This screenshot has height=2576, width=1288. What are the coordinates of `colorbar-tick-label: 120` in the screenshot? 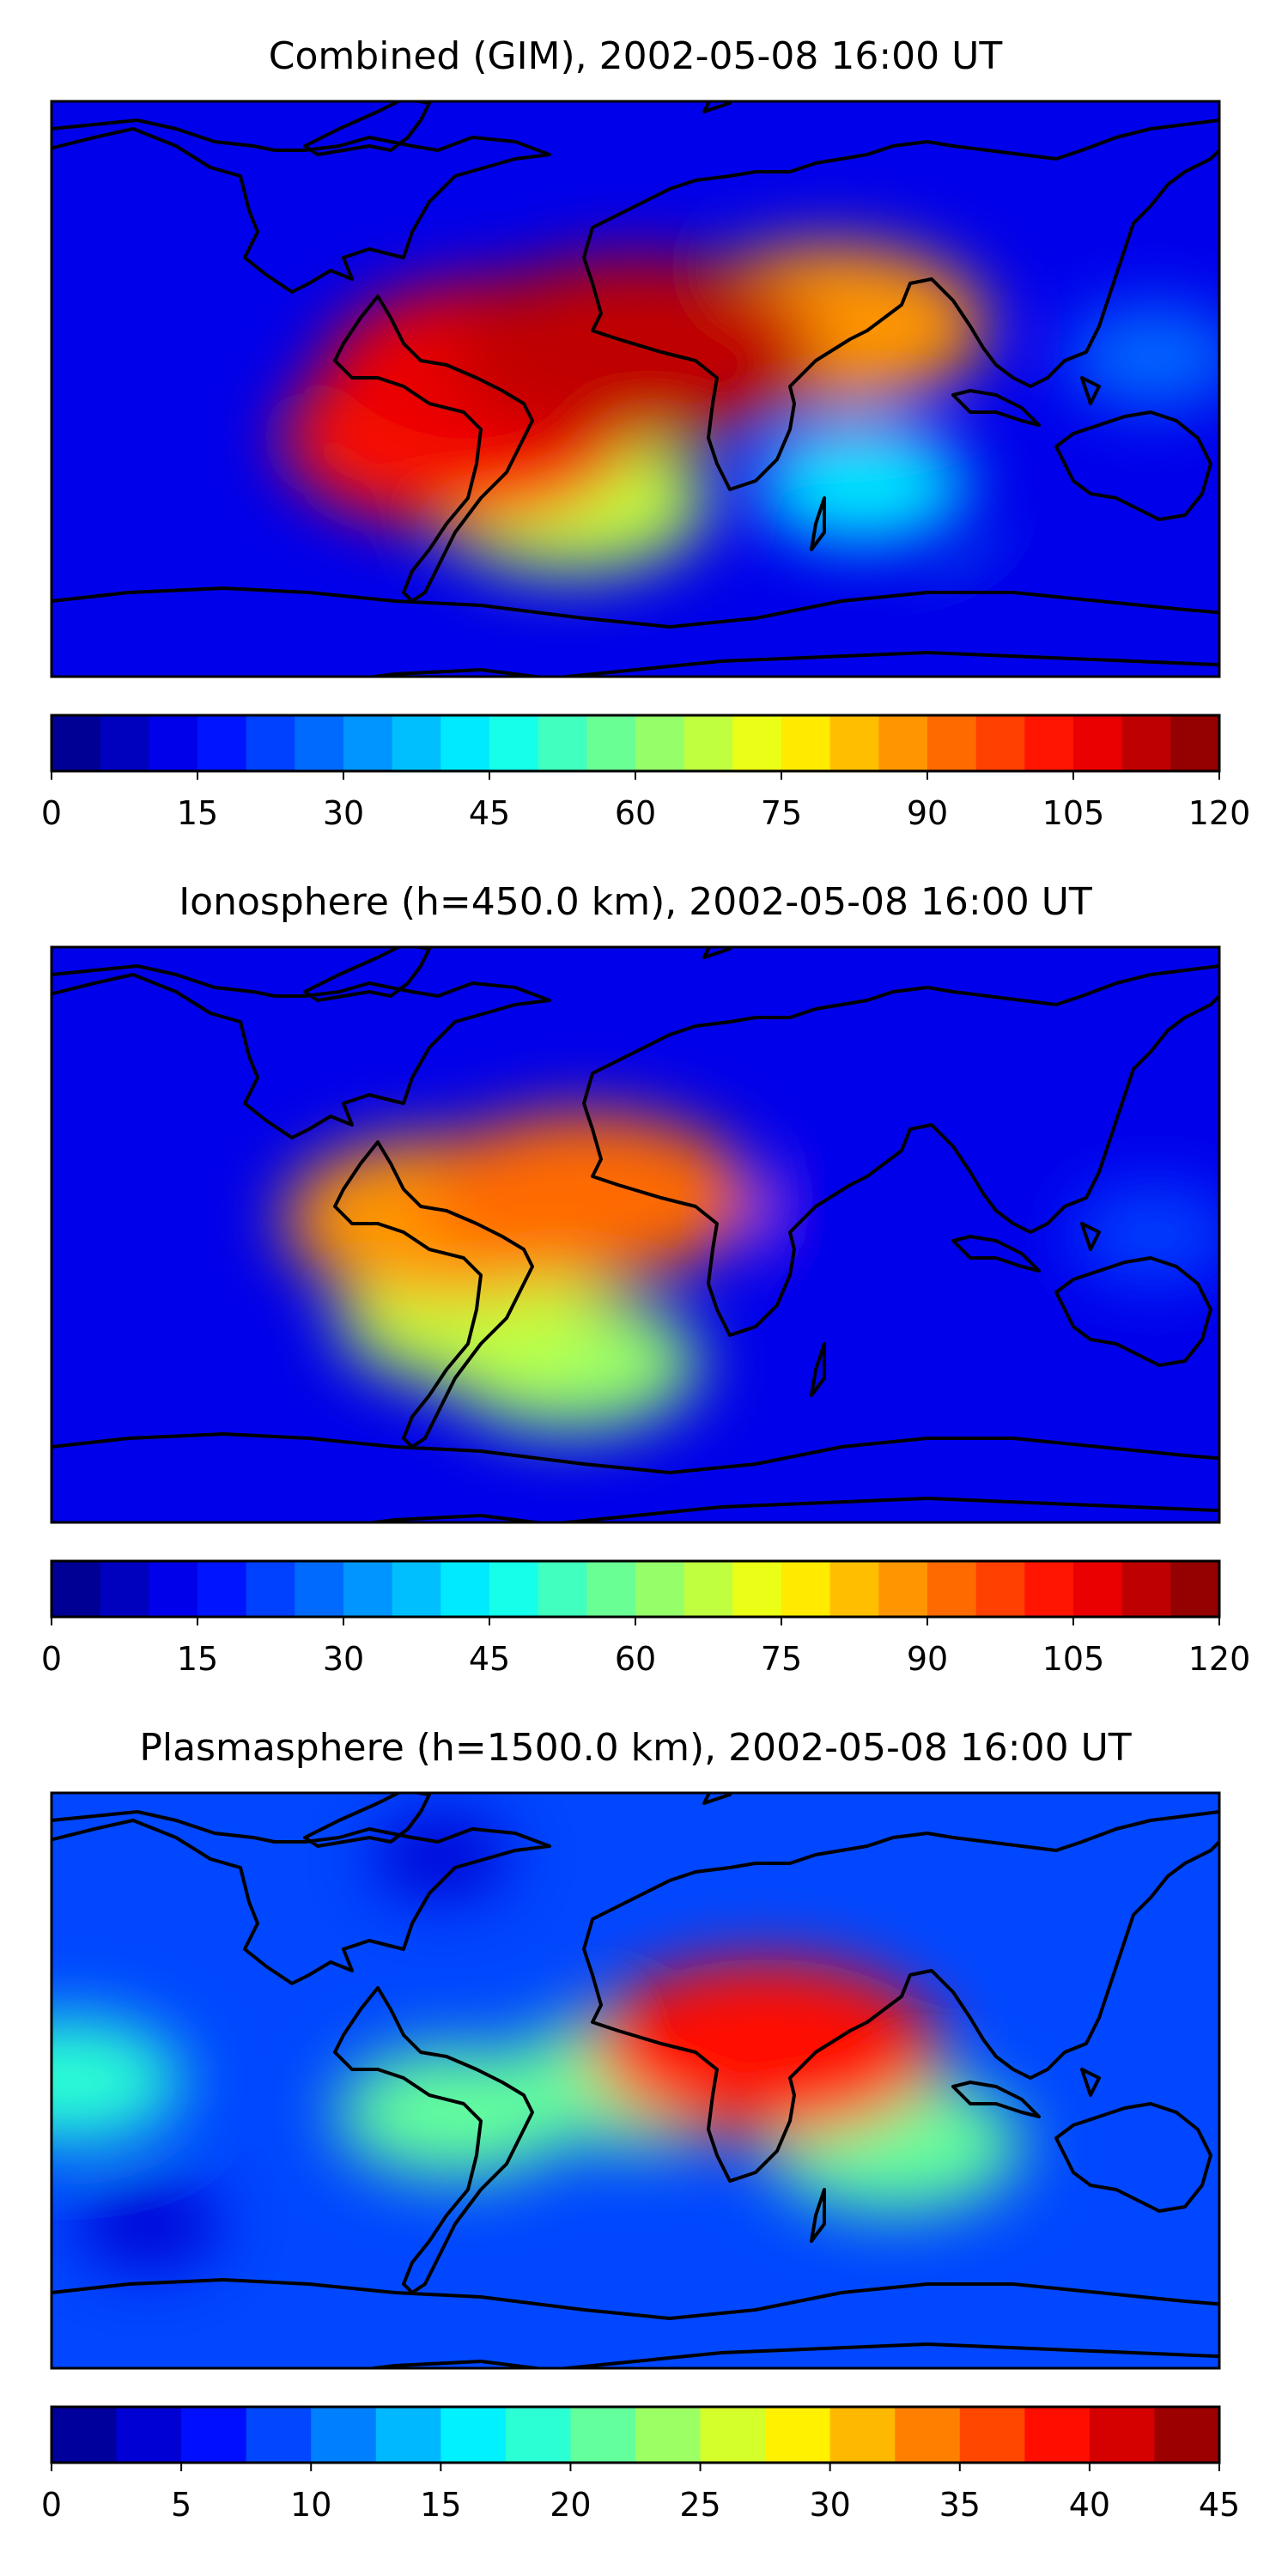 It's located at (1219, 1659).